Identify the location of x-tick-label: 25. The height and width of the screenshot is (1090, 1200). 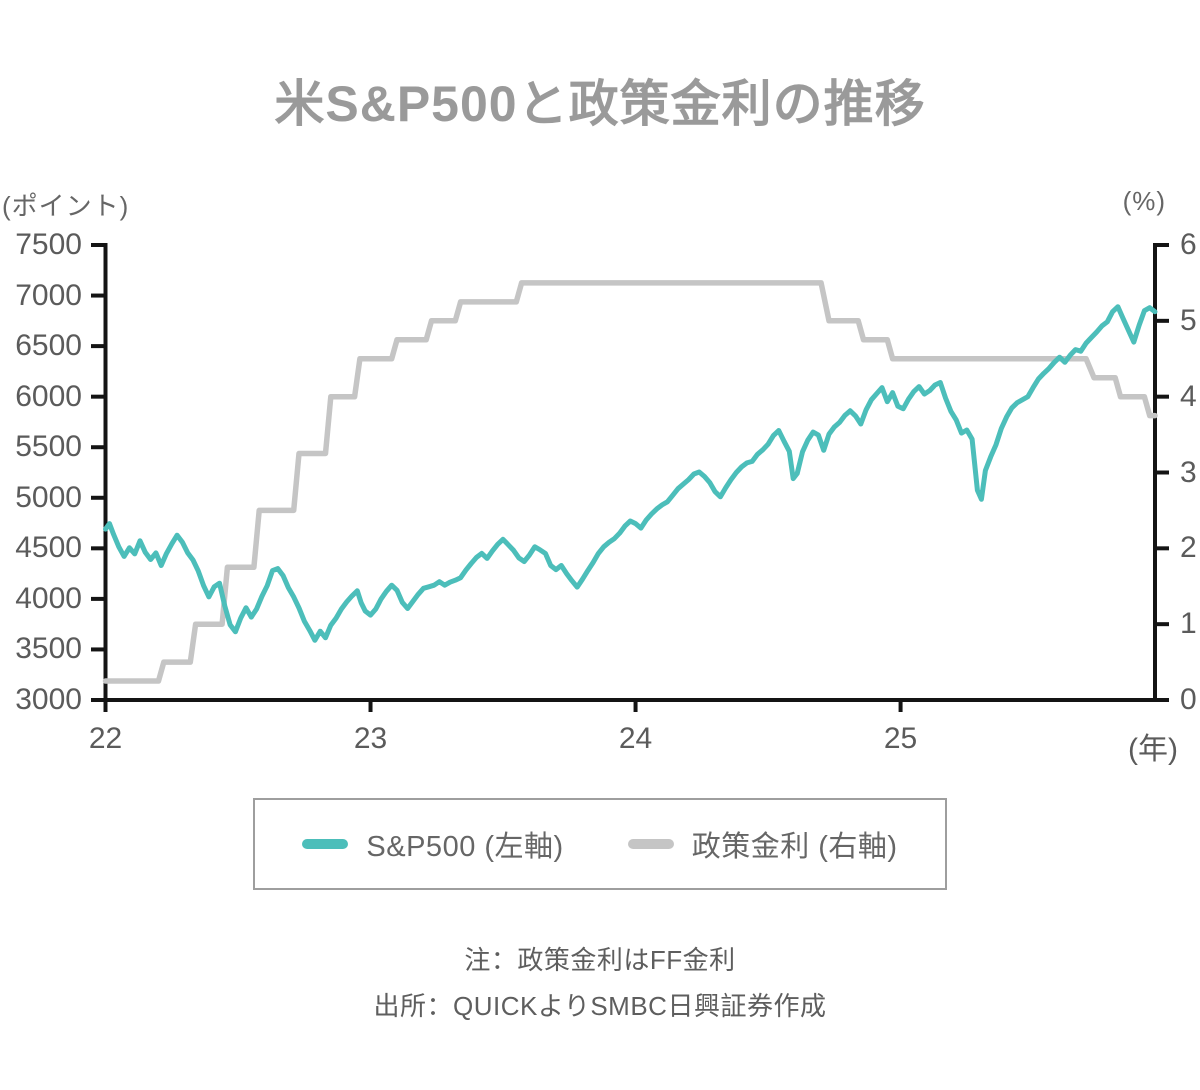
(900, 738).